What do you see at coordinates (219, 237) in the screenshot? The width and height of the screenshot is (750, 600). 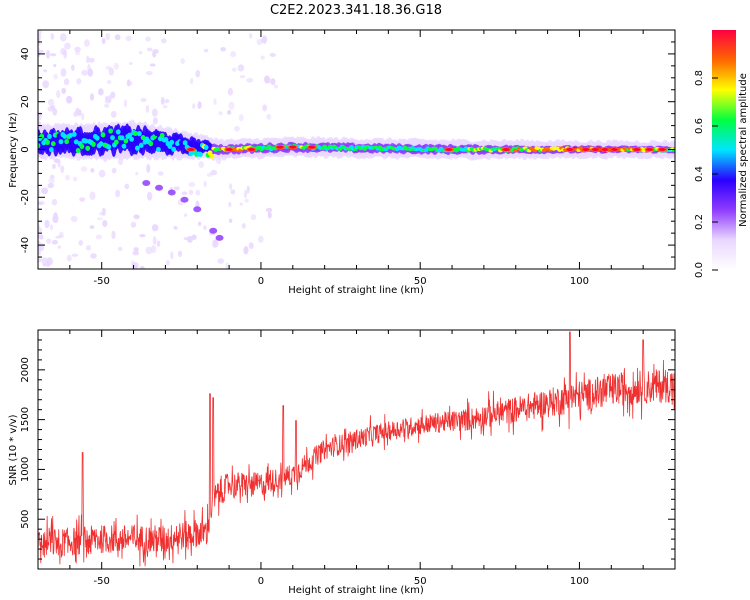 I see `heatmap-secondary-cell` at bounding box center [219, 237].